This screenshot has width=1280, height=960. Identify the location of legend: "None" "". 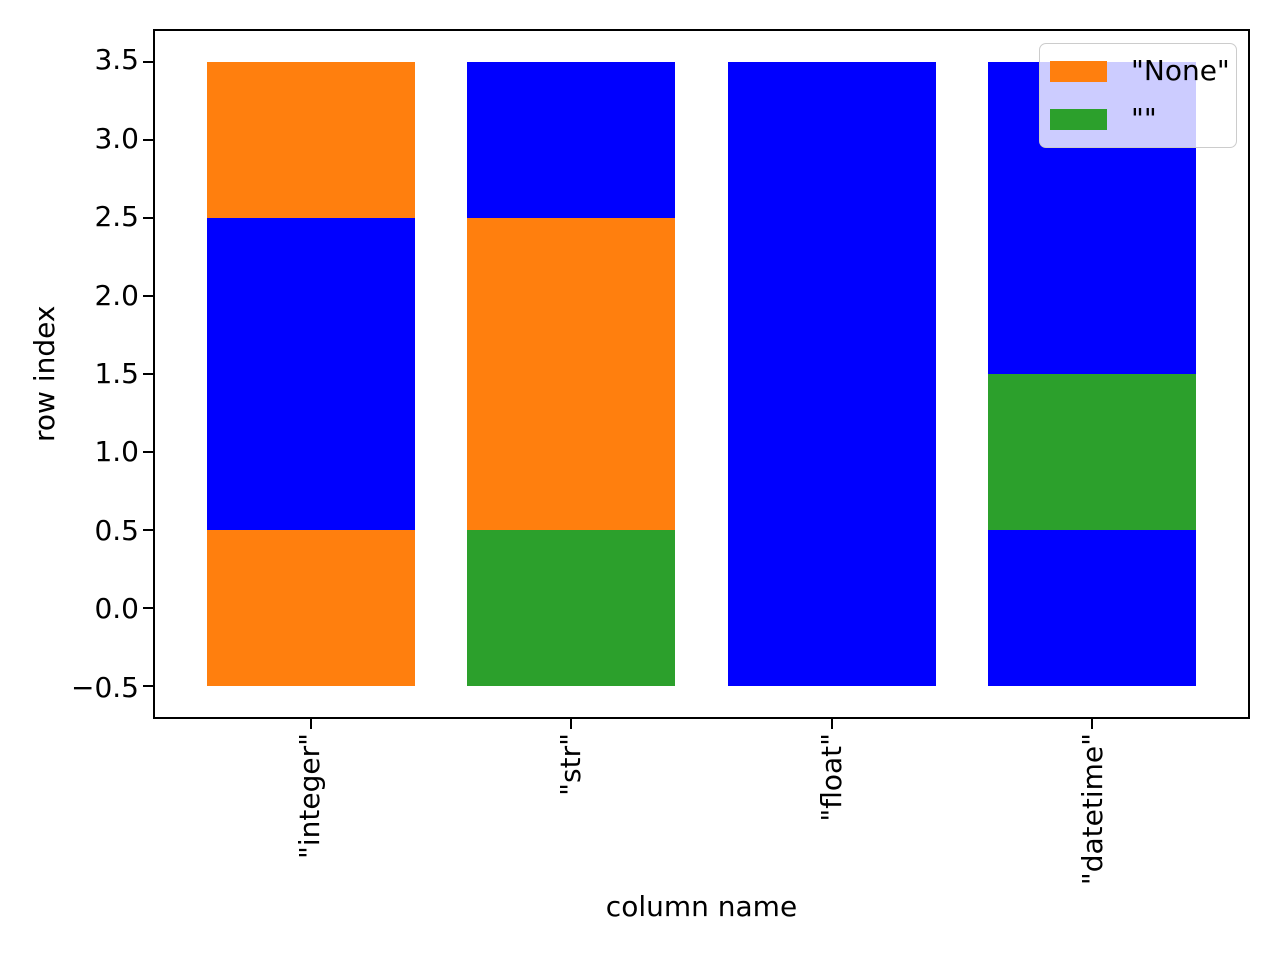
(1138, 95).